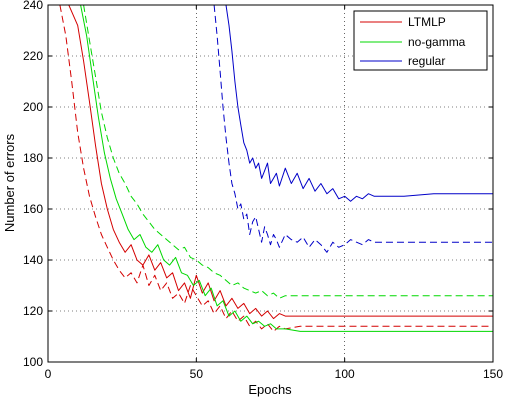 Image resolution: width=508 pixels, height=402 pixels. I want to click on y-tick-label: 140, so click(33, 260).